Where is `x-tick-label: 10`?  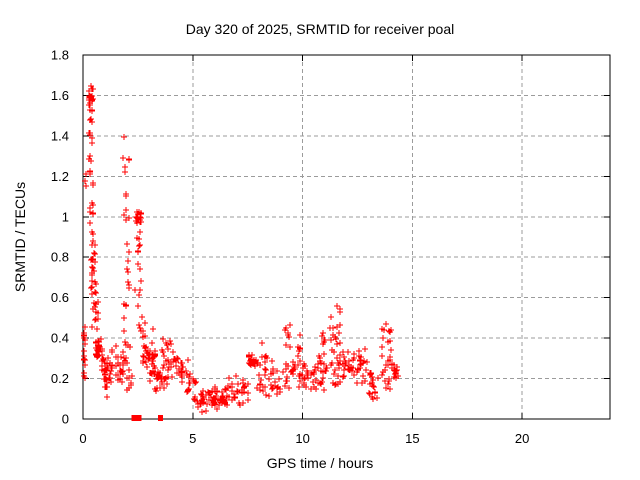 x-tick-label: 10 is located at coordinates (302, 438).